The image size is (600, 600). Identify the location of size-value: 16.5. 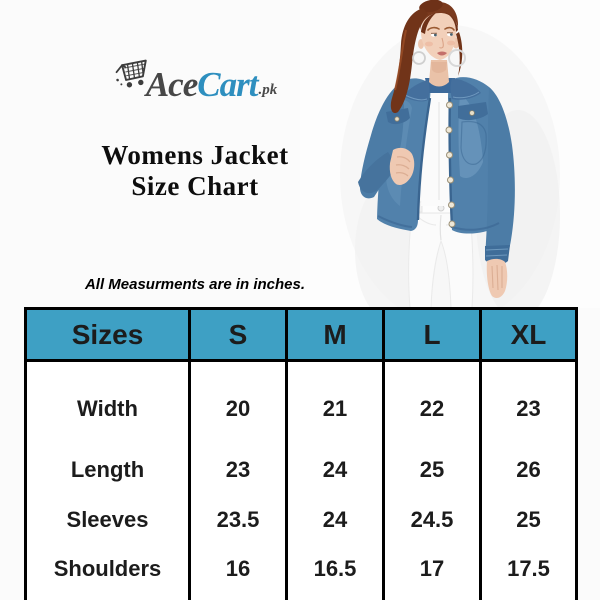
(335, 572).